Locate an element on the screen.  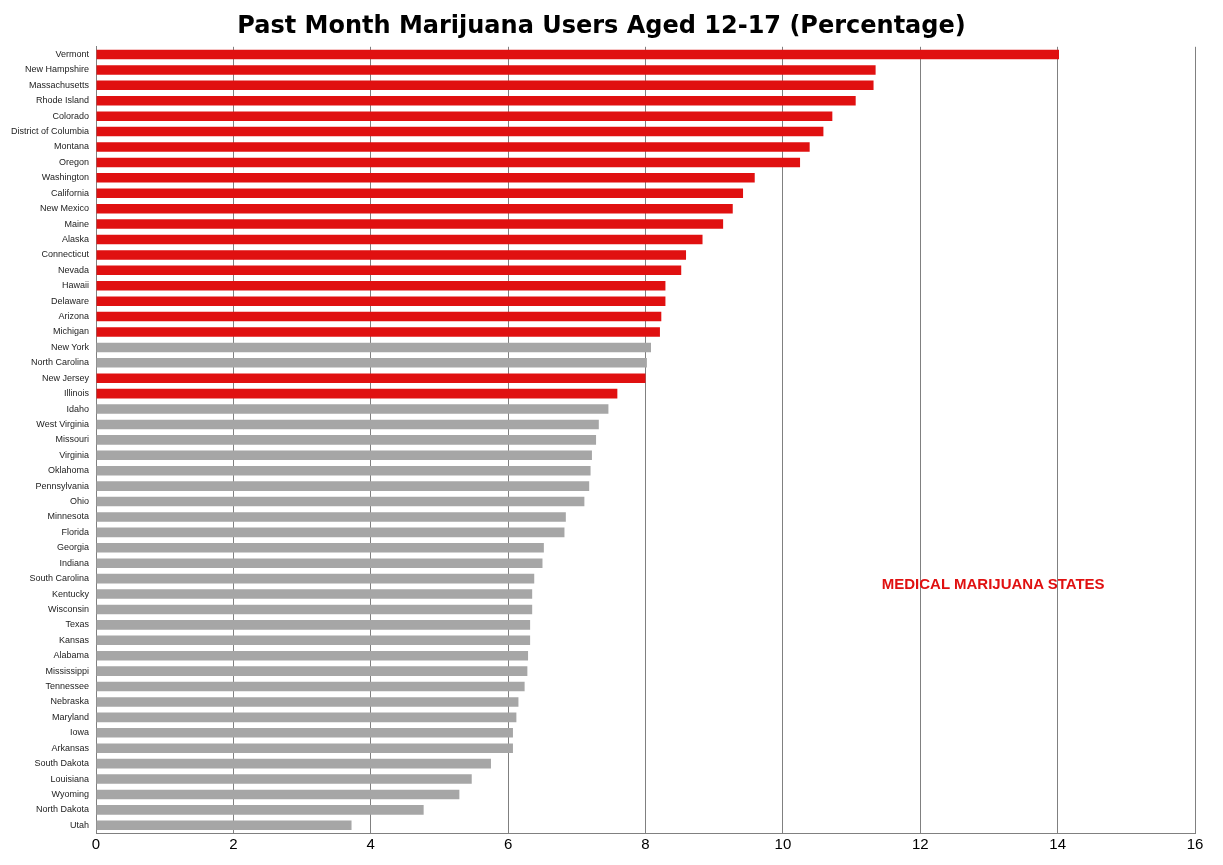
y-tick-label: Nevada is located at coordinates (73, 269).